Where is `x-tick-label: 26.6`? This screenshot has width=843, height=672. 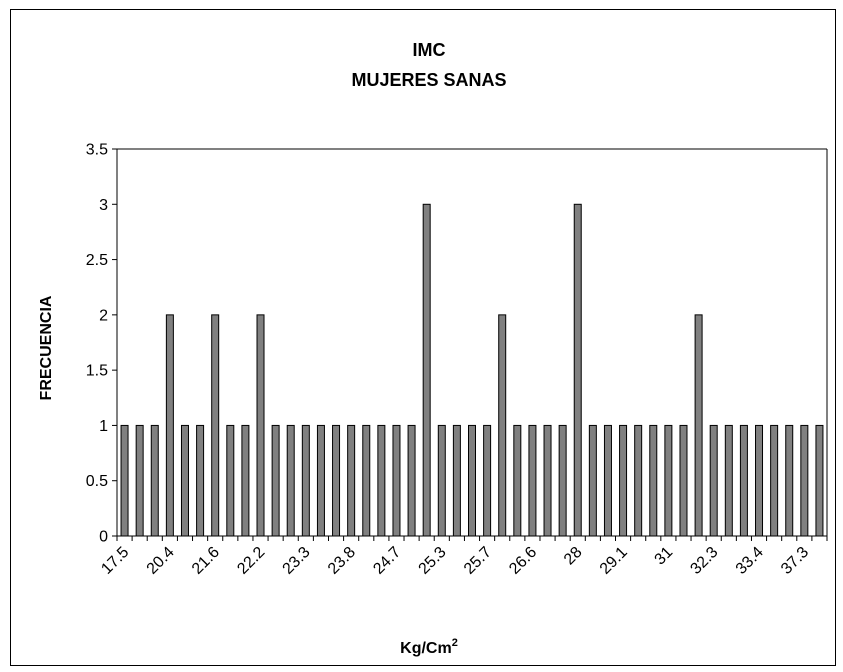
x-tick-label: 26.6 is located at coordinates (523, 561).